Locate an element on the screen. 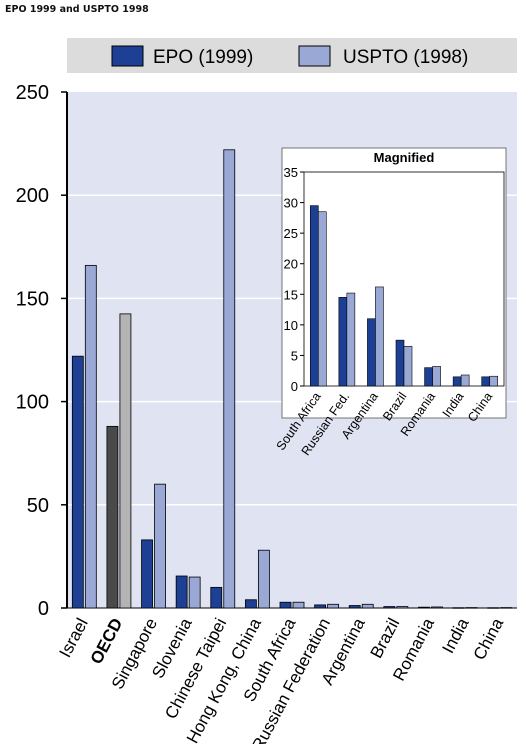 The width and height of the screenshot is (518, 744). bar-epo-israel is located at coordinates (77, 482).